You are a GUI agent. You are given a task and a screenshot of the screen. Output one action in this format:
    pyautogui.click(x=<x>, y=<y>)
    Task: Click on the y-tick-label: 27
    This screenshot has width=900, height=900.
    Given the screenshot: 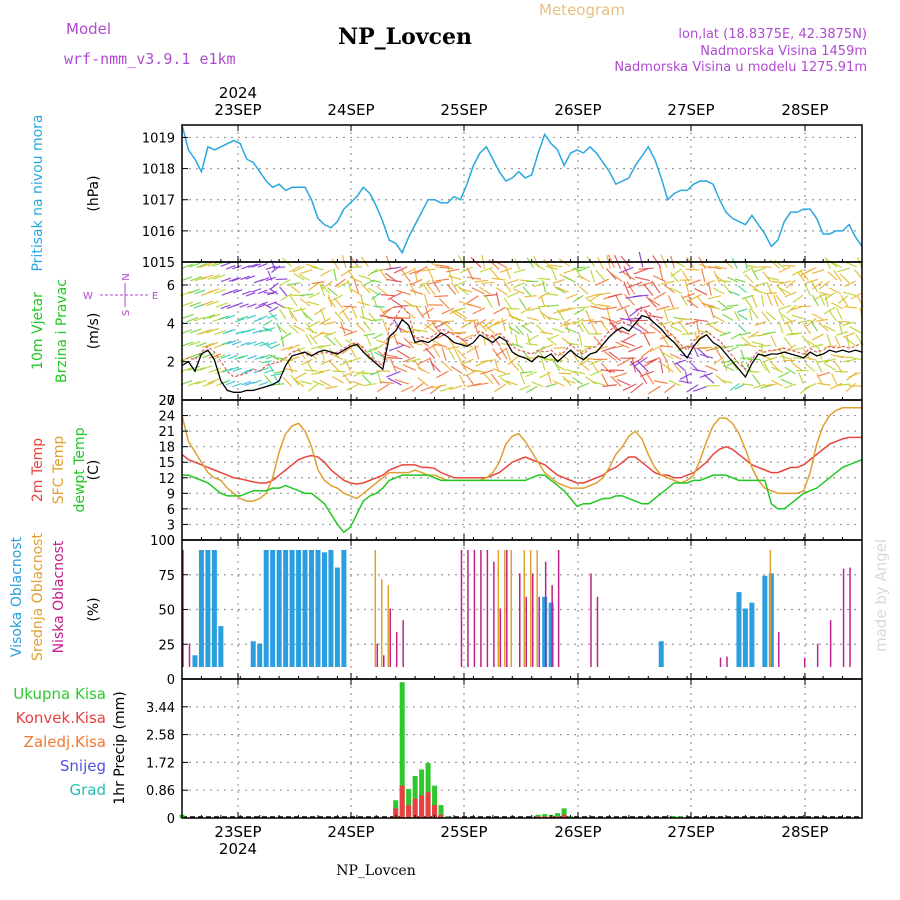 What is the action you would take?
    pyautogui.click(x=166, y=401)
    